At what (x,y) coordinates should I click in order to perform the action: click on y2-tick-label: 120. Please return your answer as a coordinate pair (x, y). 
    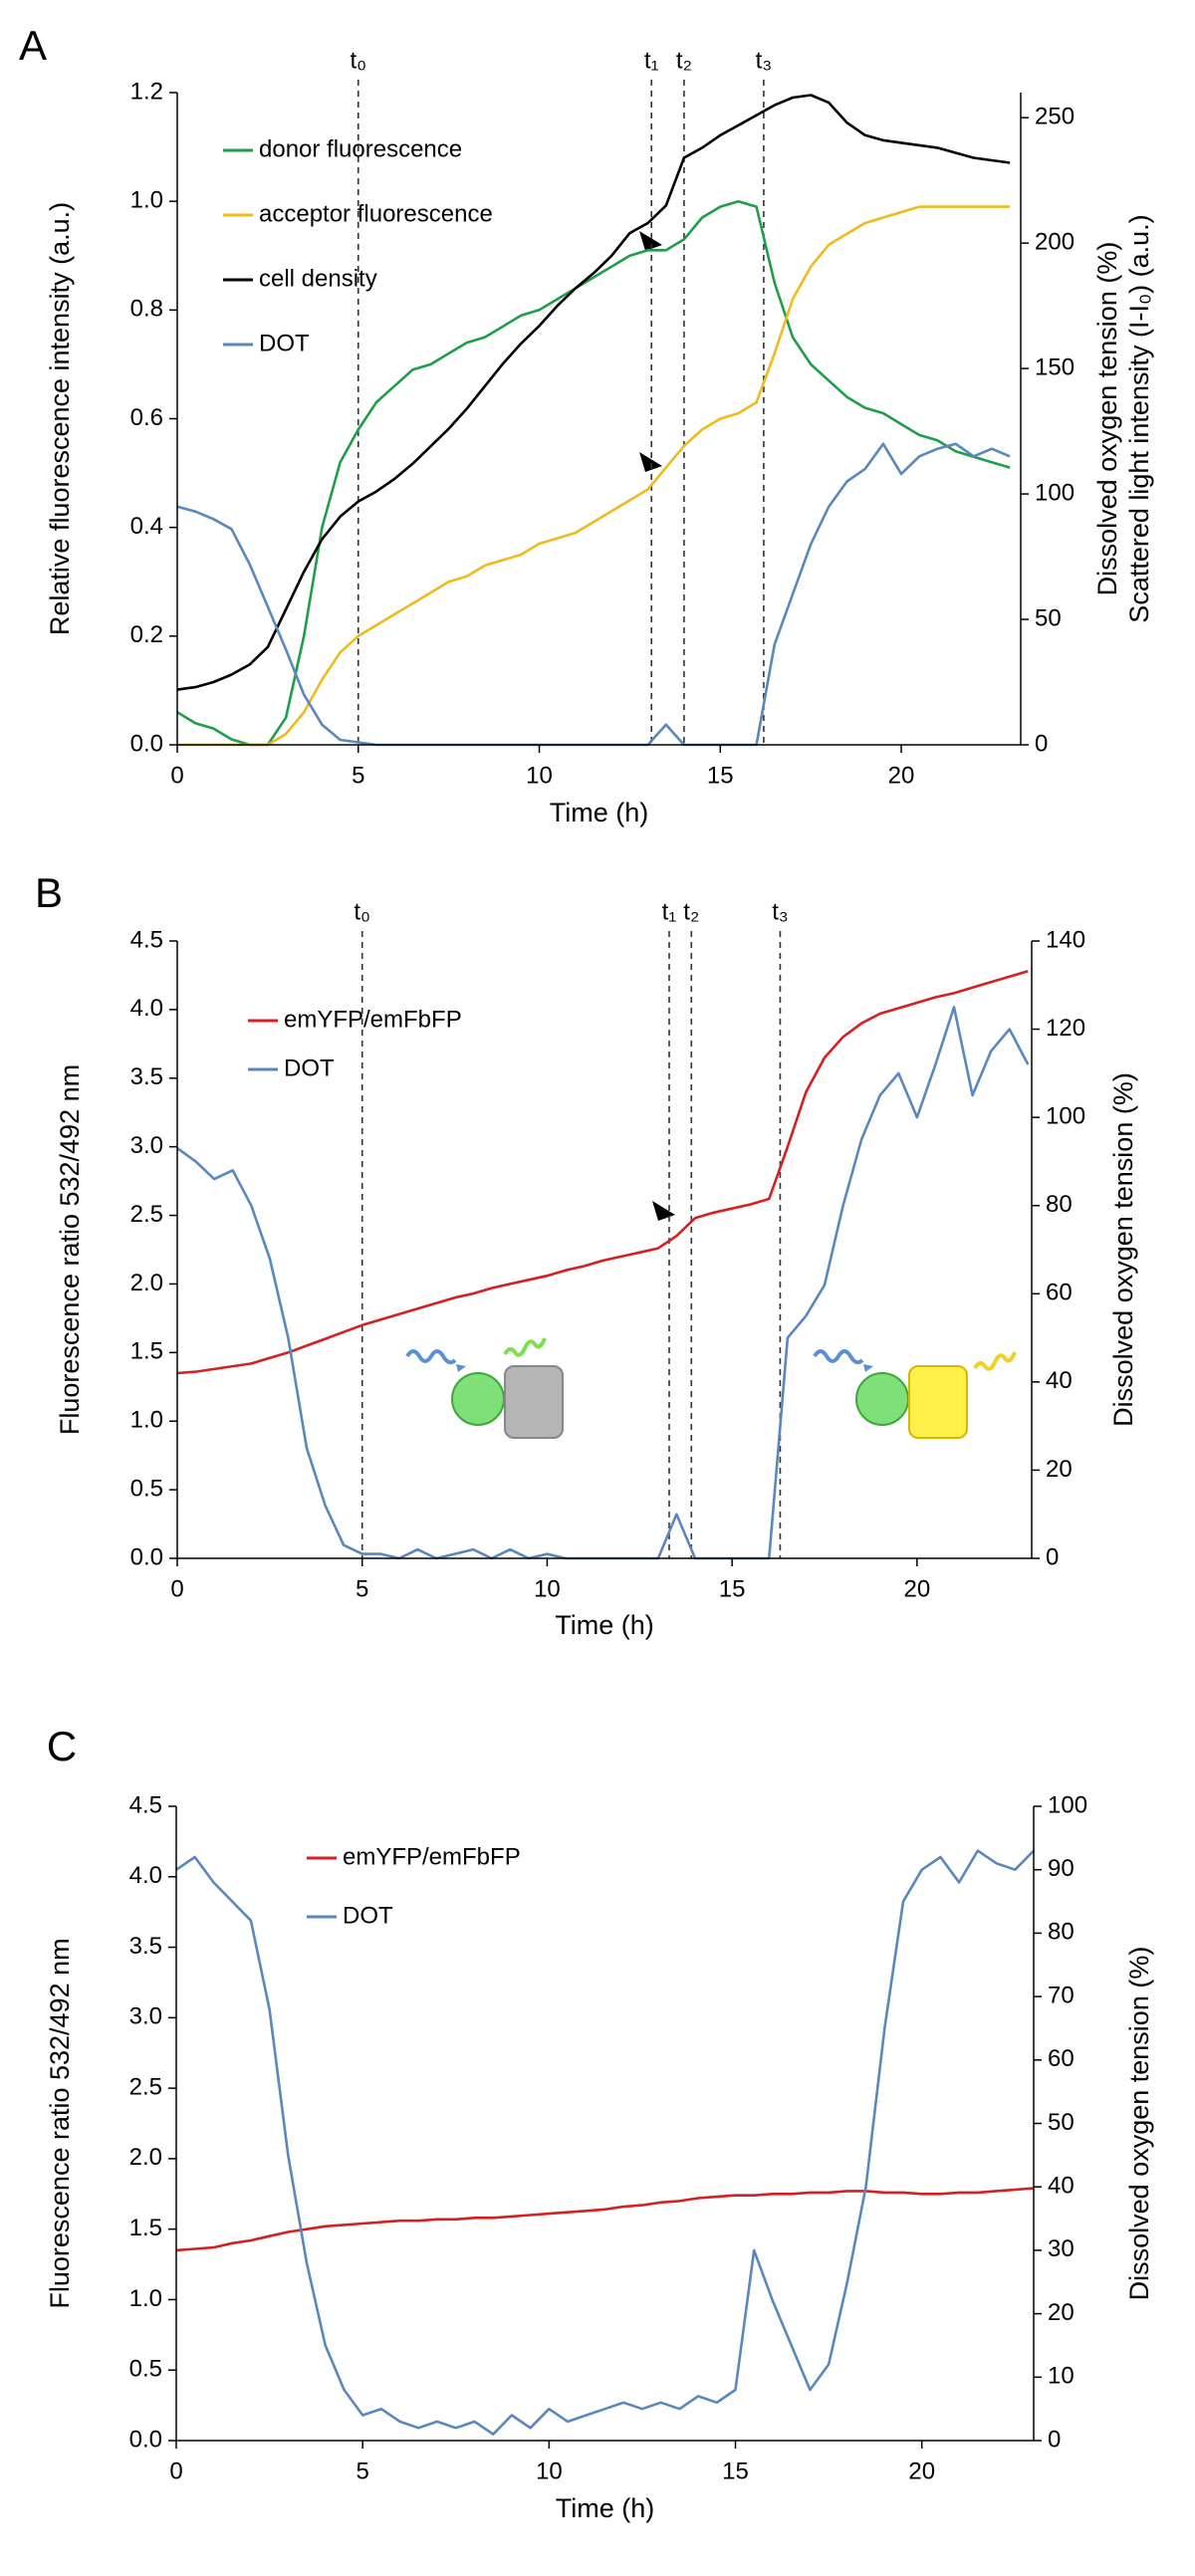
    Looking at the image, I should click on (1065, 1028).